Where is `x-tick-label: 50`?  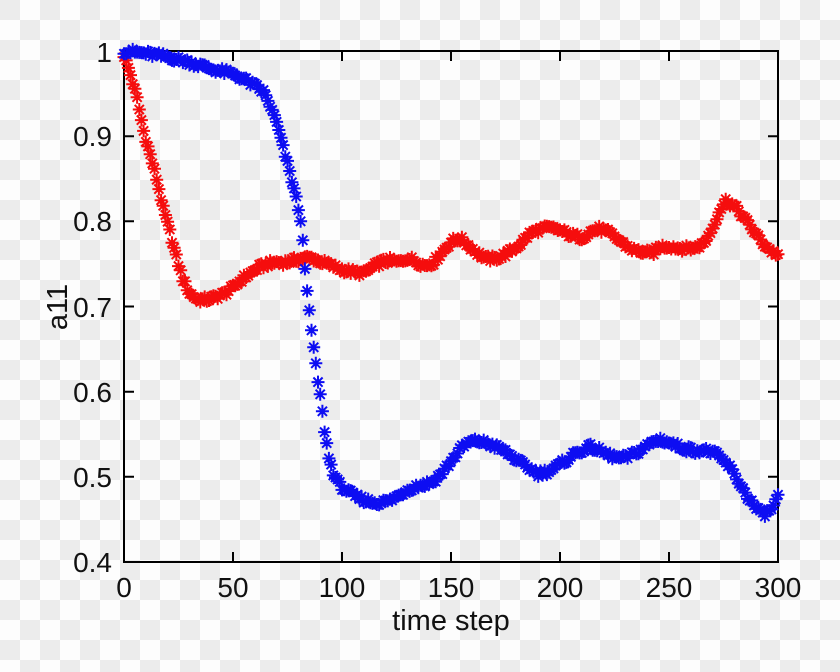 x-tick-label: 50 is located at coordinates (232, 587).